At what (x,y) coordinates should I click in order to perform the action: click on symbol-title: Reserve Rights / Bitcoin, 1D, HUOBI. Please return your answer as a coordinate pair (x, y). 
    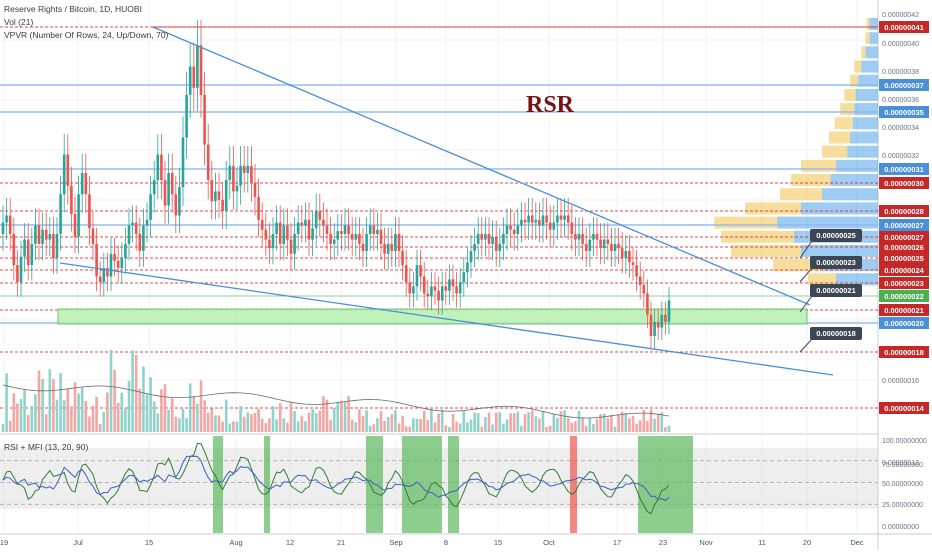
    Looking at the image, I should click on (73, 9).